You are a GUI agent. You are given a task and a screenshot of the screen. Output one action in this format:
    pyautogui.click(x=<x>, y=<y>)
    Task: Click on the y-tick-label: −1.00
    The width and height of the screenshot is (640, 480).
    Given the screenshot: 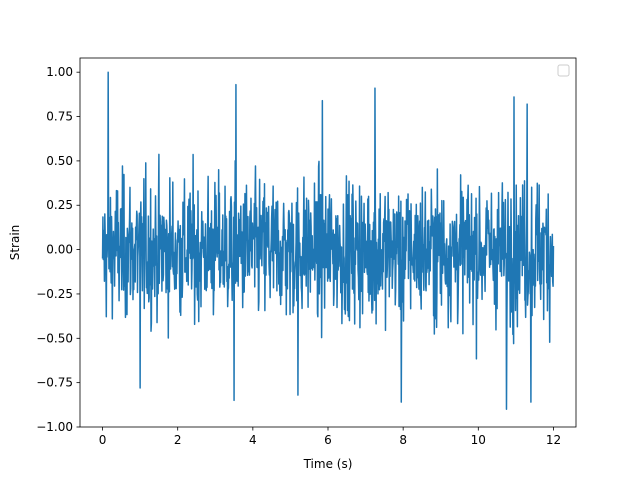 What is the action you would take?
    pyautogui.click(x=54, y=427)
    